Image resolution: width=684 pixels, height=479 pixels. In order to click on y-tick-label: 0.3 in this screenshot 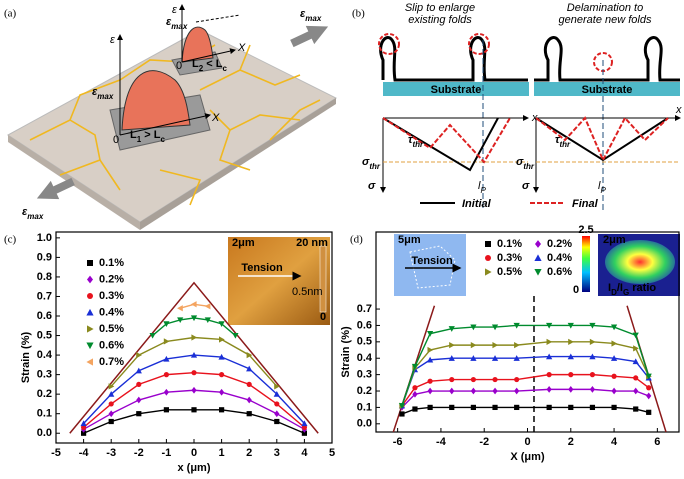, I will do `click(364, 375)`.